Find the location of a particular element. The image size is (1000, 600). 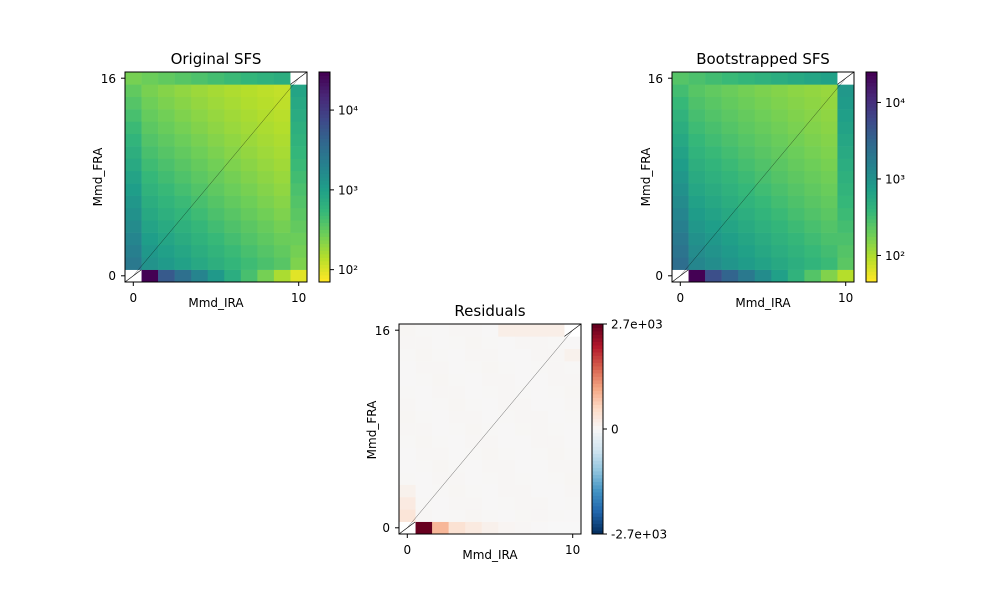

colorbar-tick-label: 10⁴ is located at coordinates (895, 103).